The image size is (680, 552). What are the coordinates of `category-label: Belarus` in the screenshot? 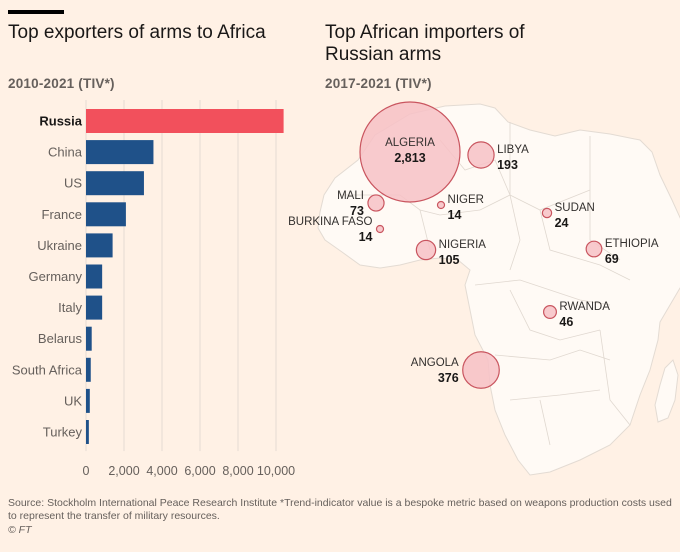 It's located at (60, 338).